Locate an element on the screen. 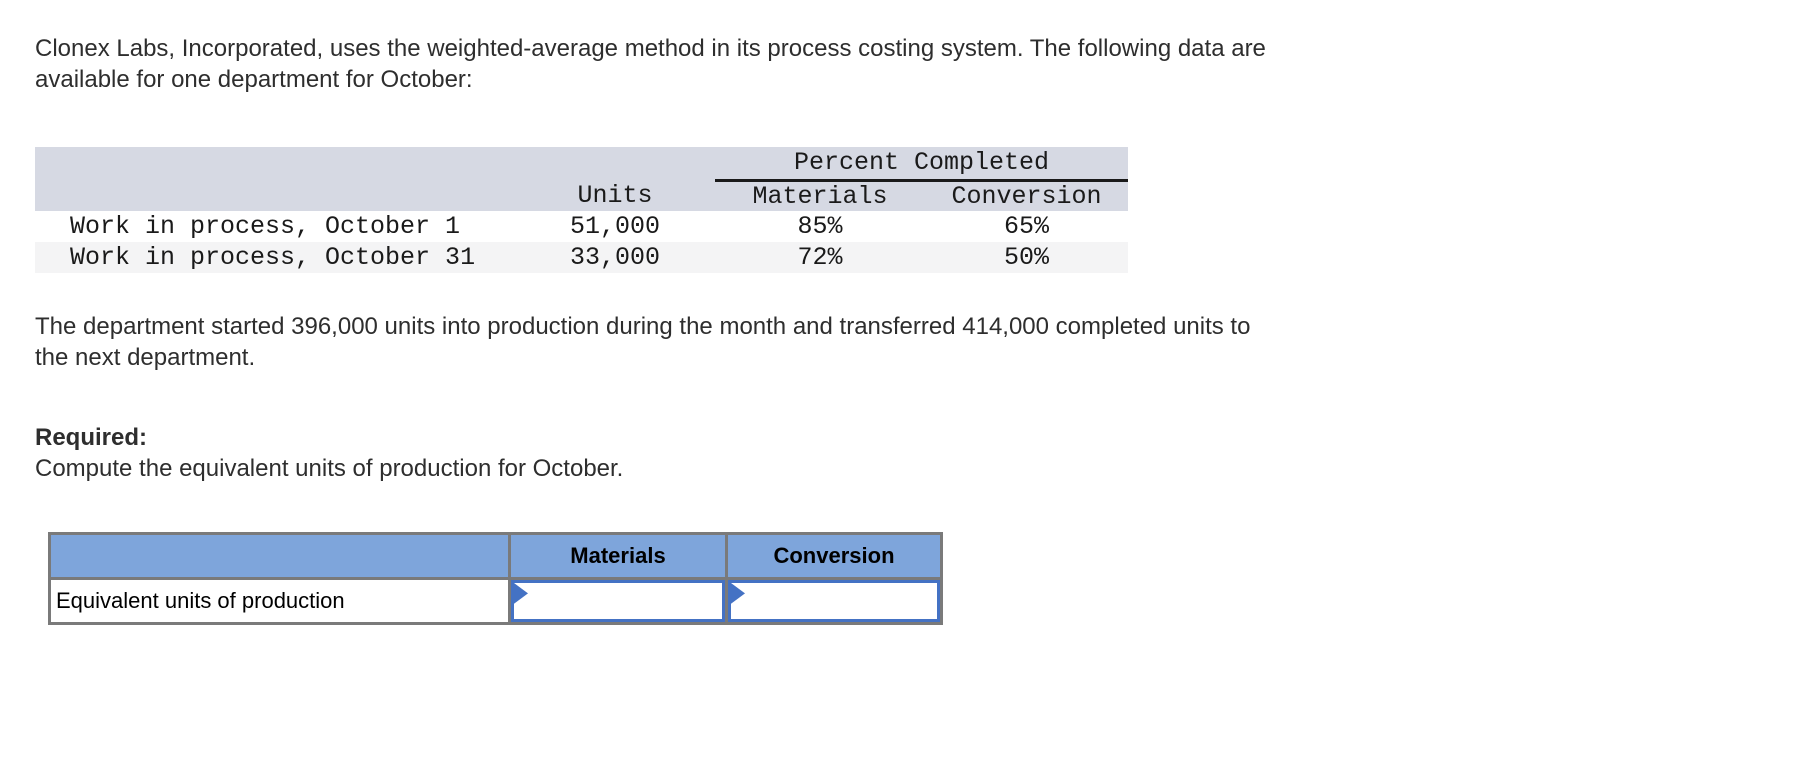 This screenshot has width=1810, height=775. row-label-column-header is located at coordinates (275, 195).